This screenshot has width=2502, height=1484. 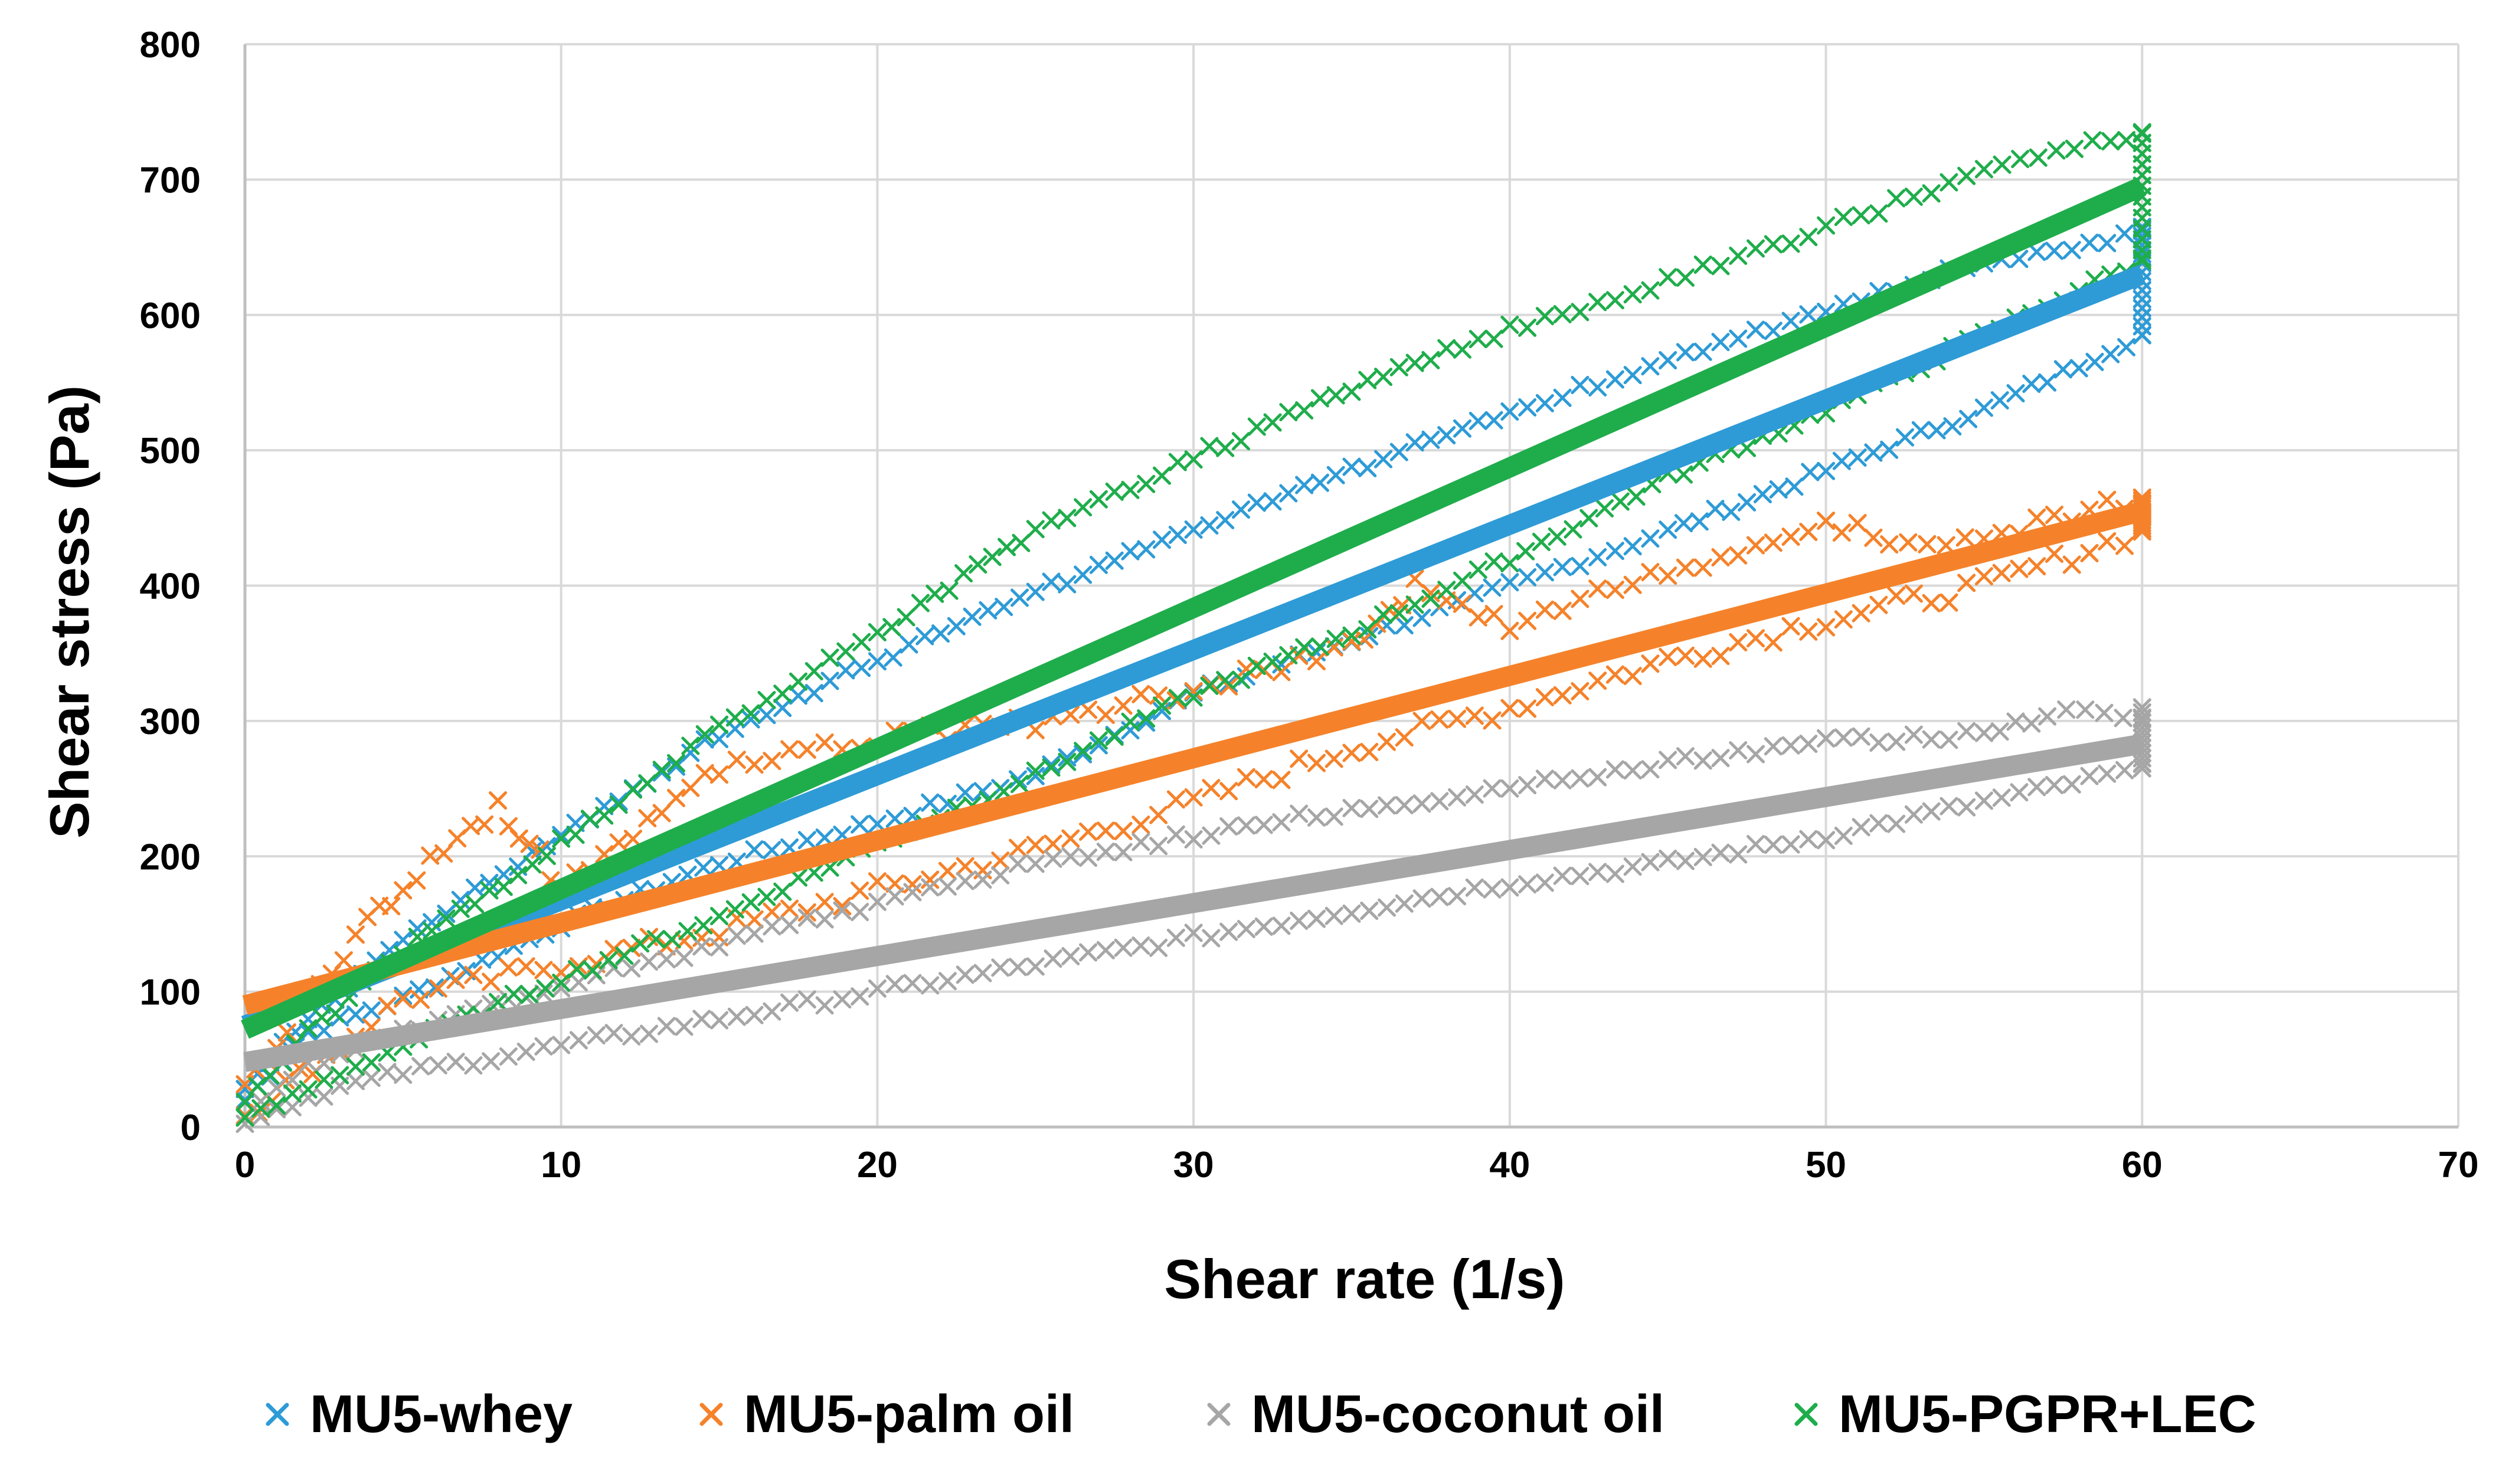 I want to click on y-tick-label: 600, so click(x=170, y=316).